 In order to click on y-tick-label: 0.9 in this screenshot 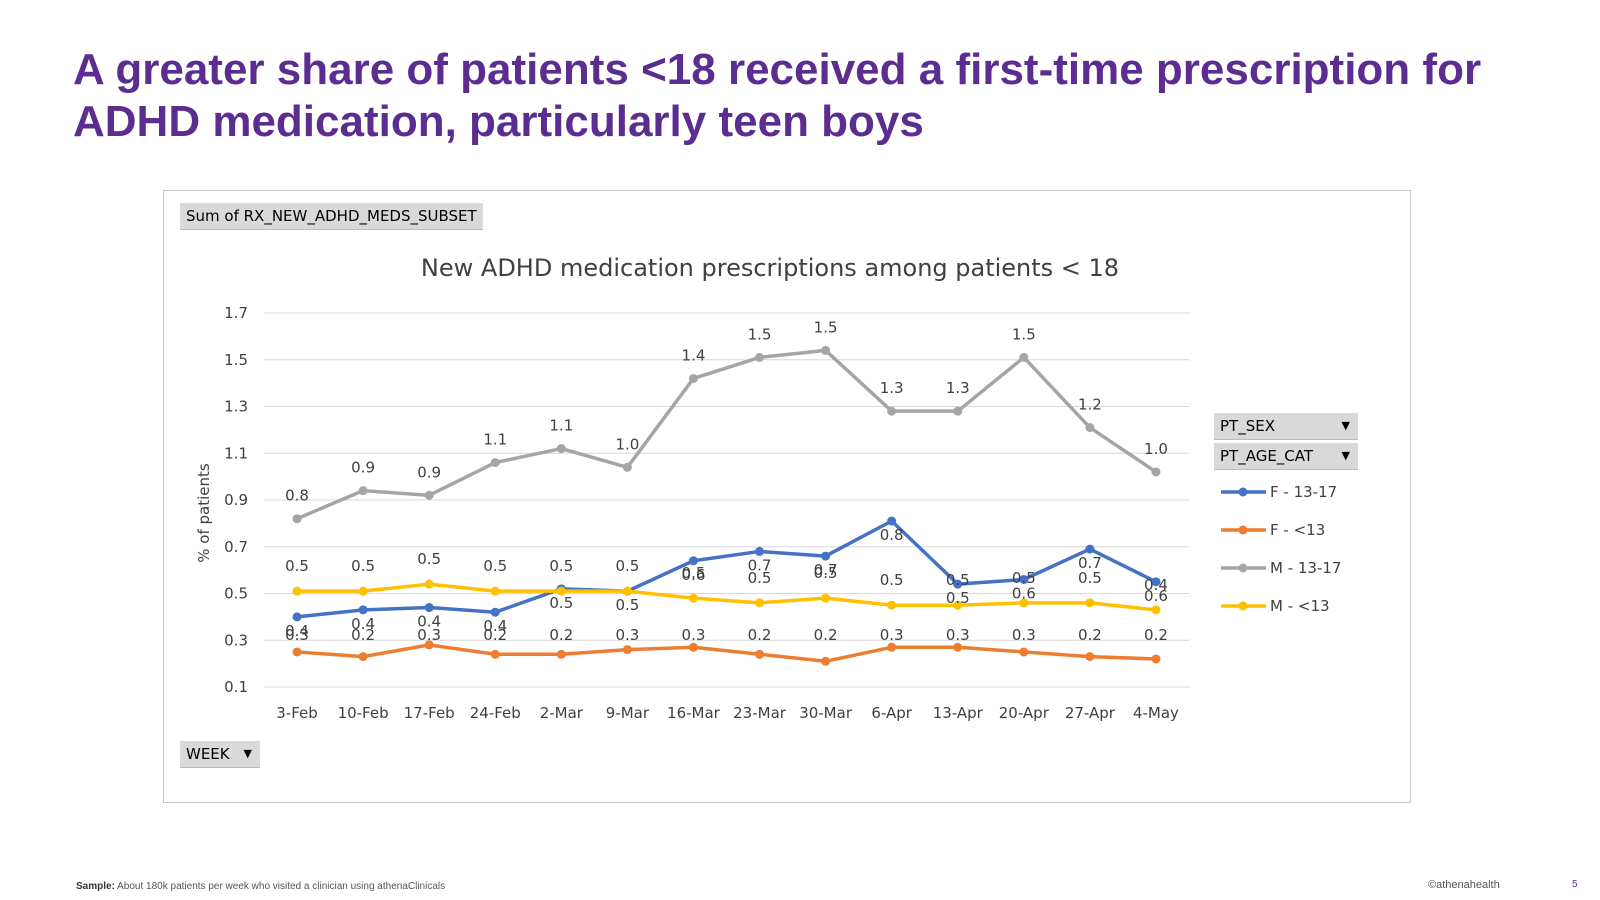, I will do `click(236, 500)`.